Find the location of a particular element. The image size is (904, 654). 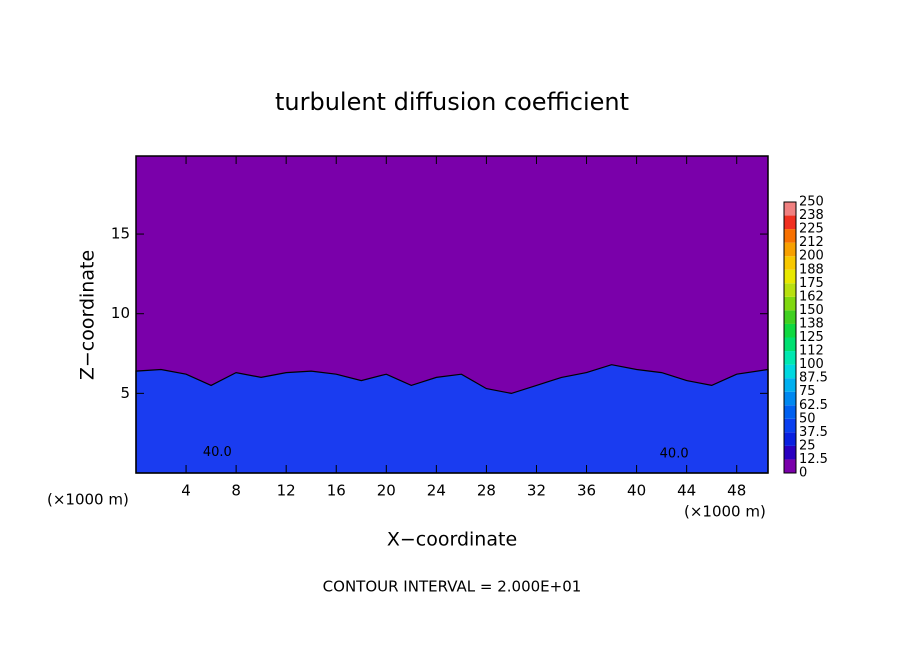

x-axis-label: X−coordinate is located at coordinates (452, 540).